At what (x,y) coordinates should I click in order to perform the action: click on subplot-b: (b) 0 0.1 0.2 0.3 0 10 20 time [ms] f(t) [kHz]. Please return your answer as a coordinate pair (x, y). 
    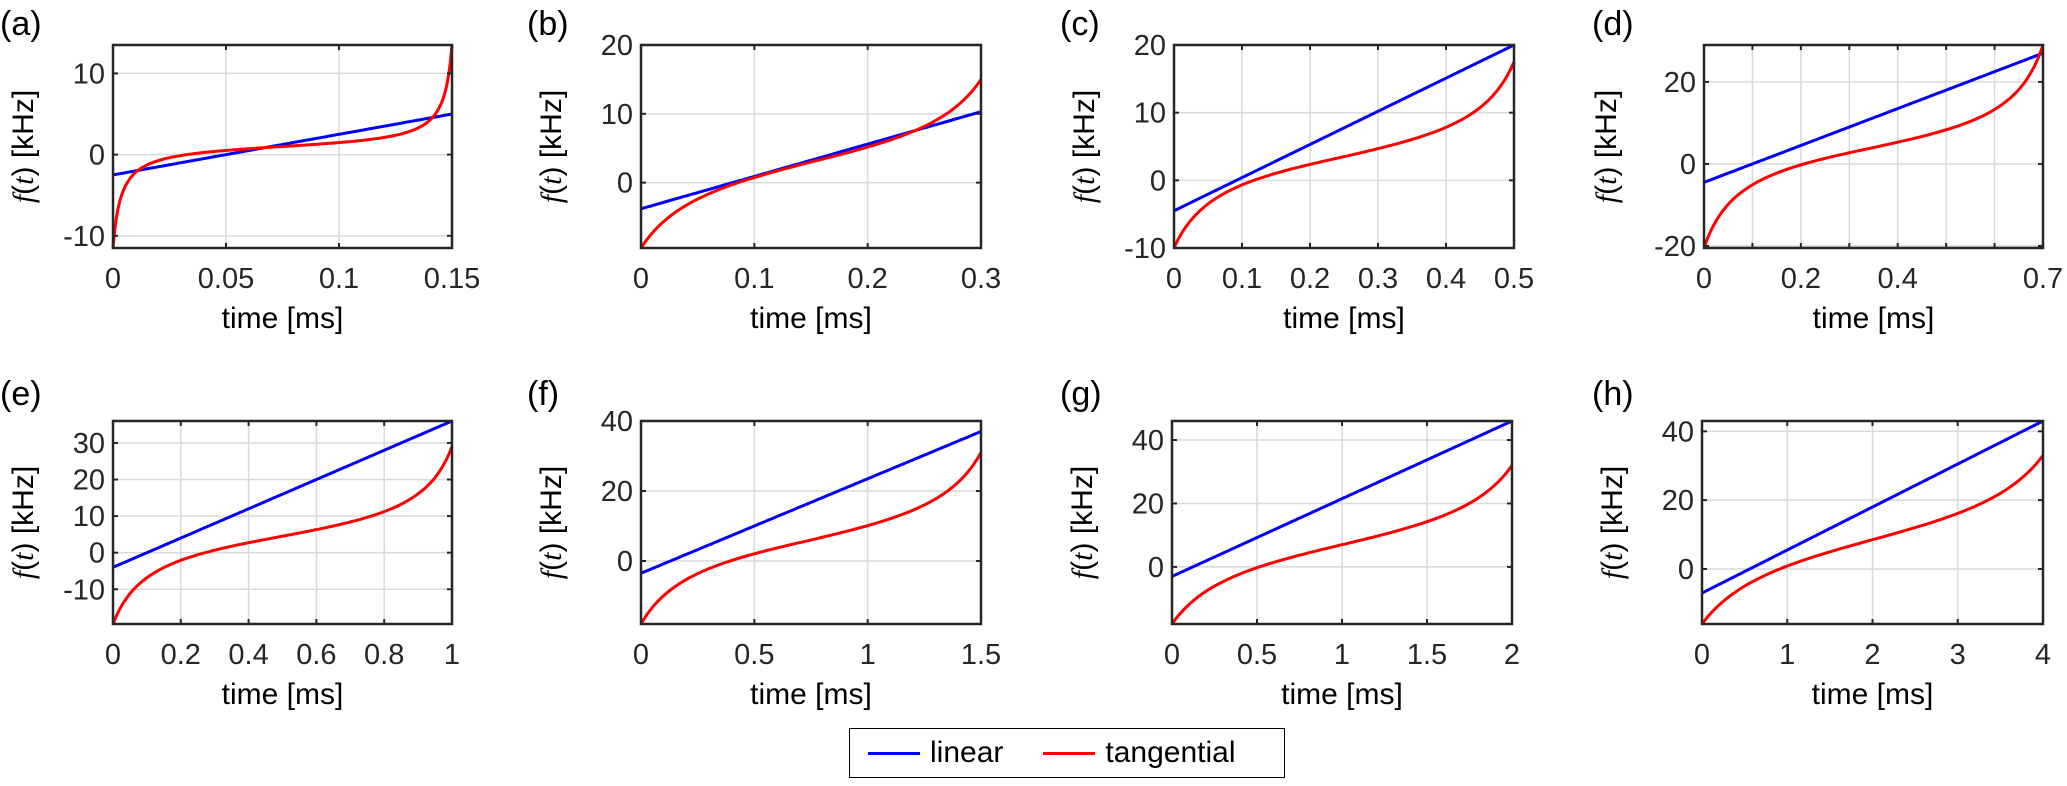
    Looking at the image, I should click on (764, 170).